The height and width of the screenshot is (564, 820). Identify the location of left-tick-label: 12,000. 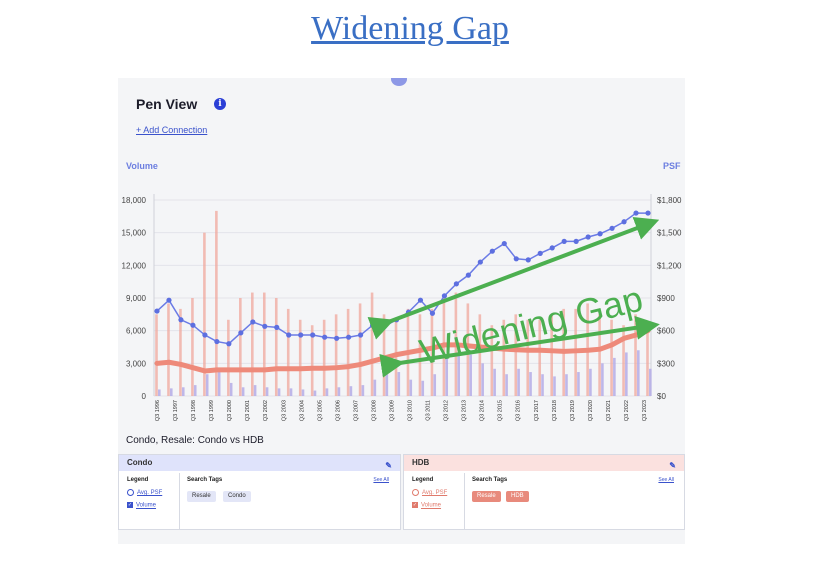
(134, 265).